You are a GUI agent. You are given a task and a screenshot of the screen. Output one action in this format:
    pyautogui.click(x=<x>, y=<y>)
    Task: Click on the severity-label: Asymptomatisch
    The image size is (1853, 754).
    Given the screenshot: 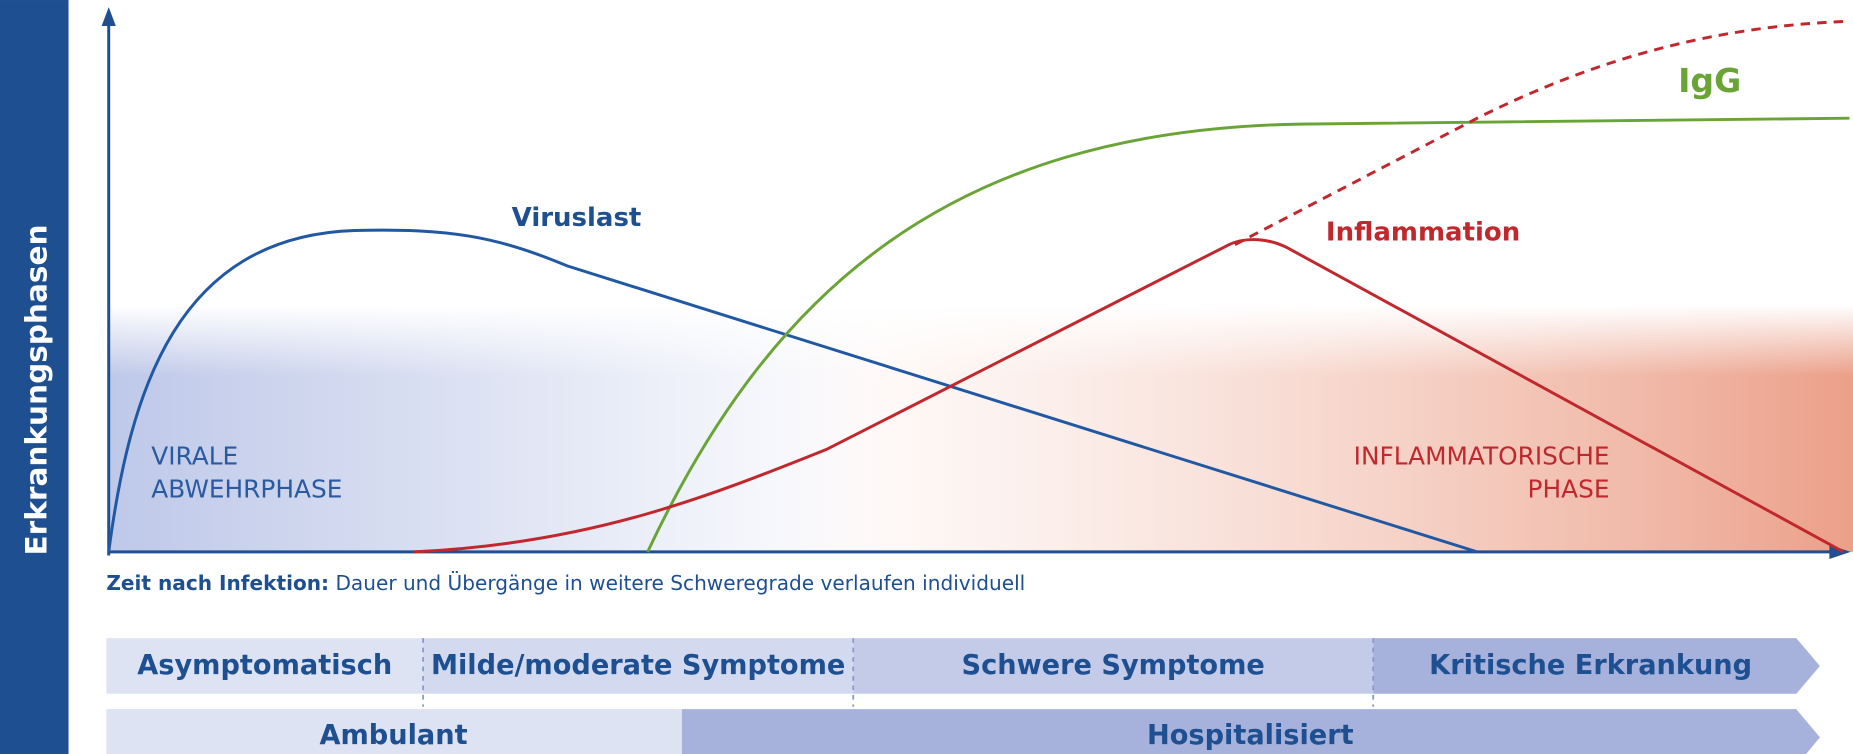 What is the action you would take?
    pyautogui.click(x=264, y=665)
    